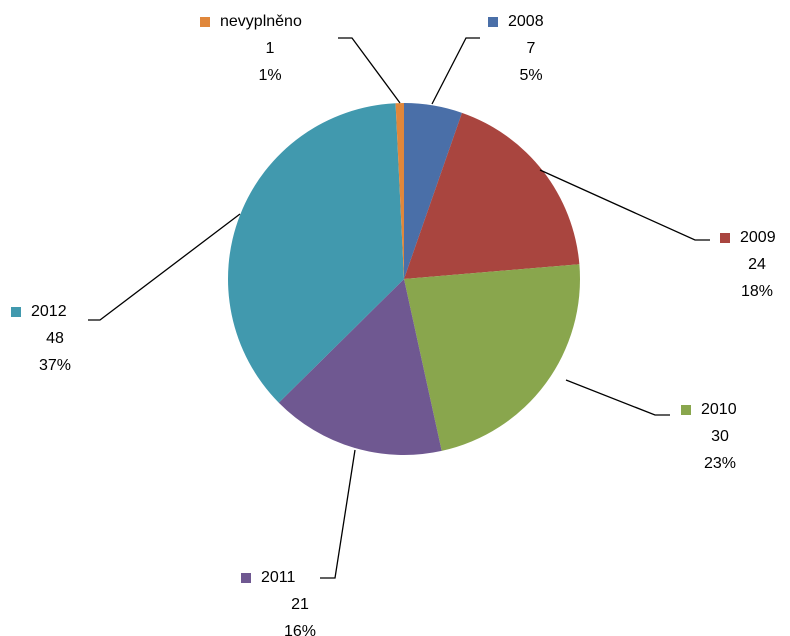 This screenshot has width=790, height=636. Describe the element at coordinates (526, 21) in the screenshot. I see `slice-label: 2008` at that location.